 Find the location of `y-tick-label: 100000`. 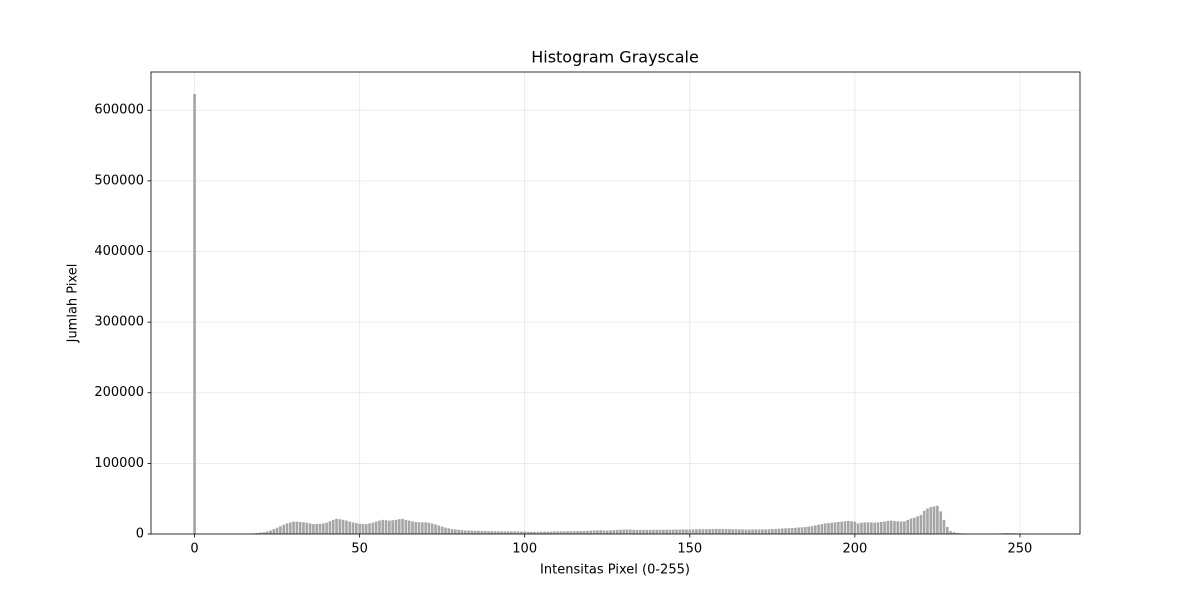

y-tick-label: 100000 is located at coordinates (119, 463).